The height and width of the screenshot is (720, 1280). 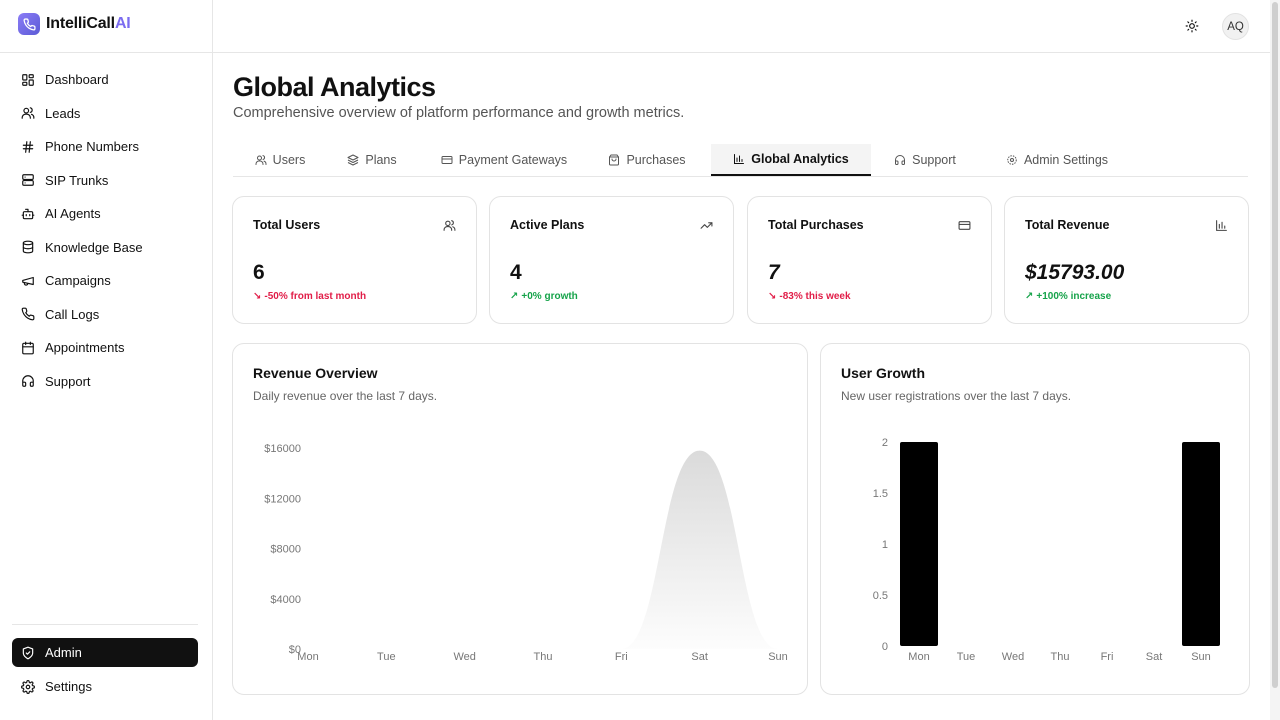 I want to click on sidebar-item-label: Settings, so click(x=68, y=686).